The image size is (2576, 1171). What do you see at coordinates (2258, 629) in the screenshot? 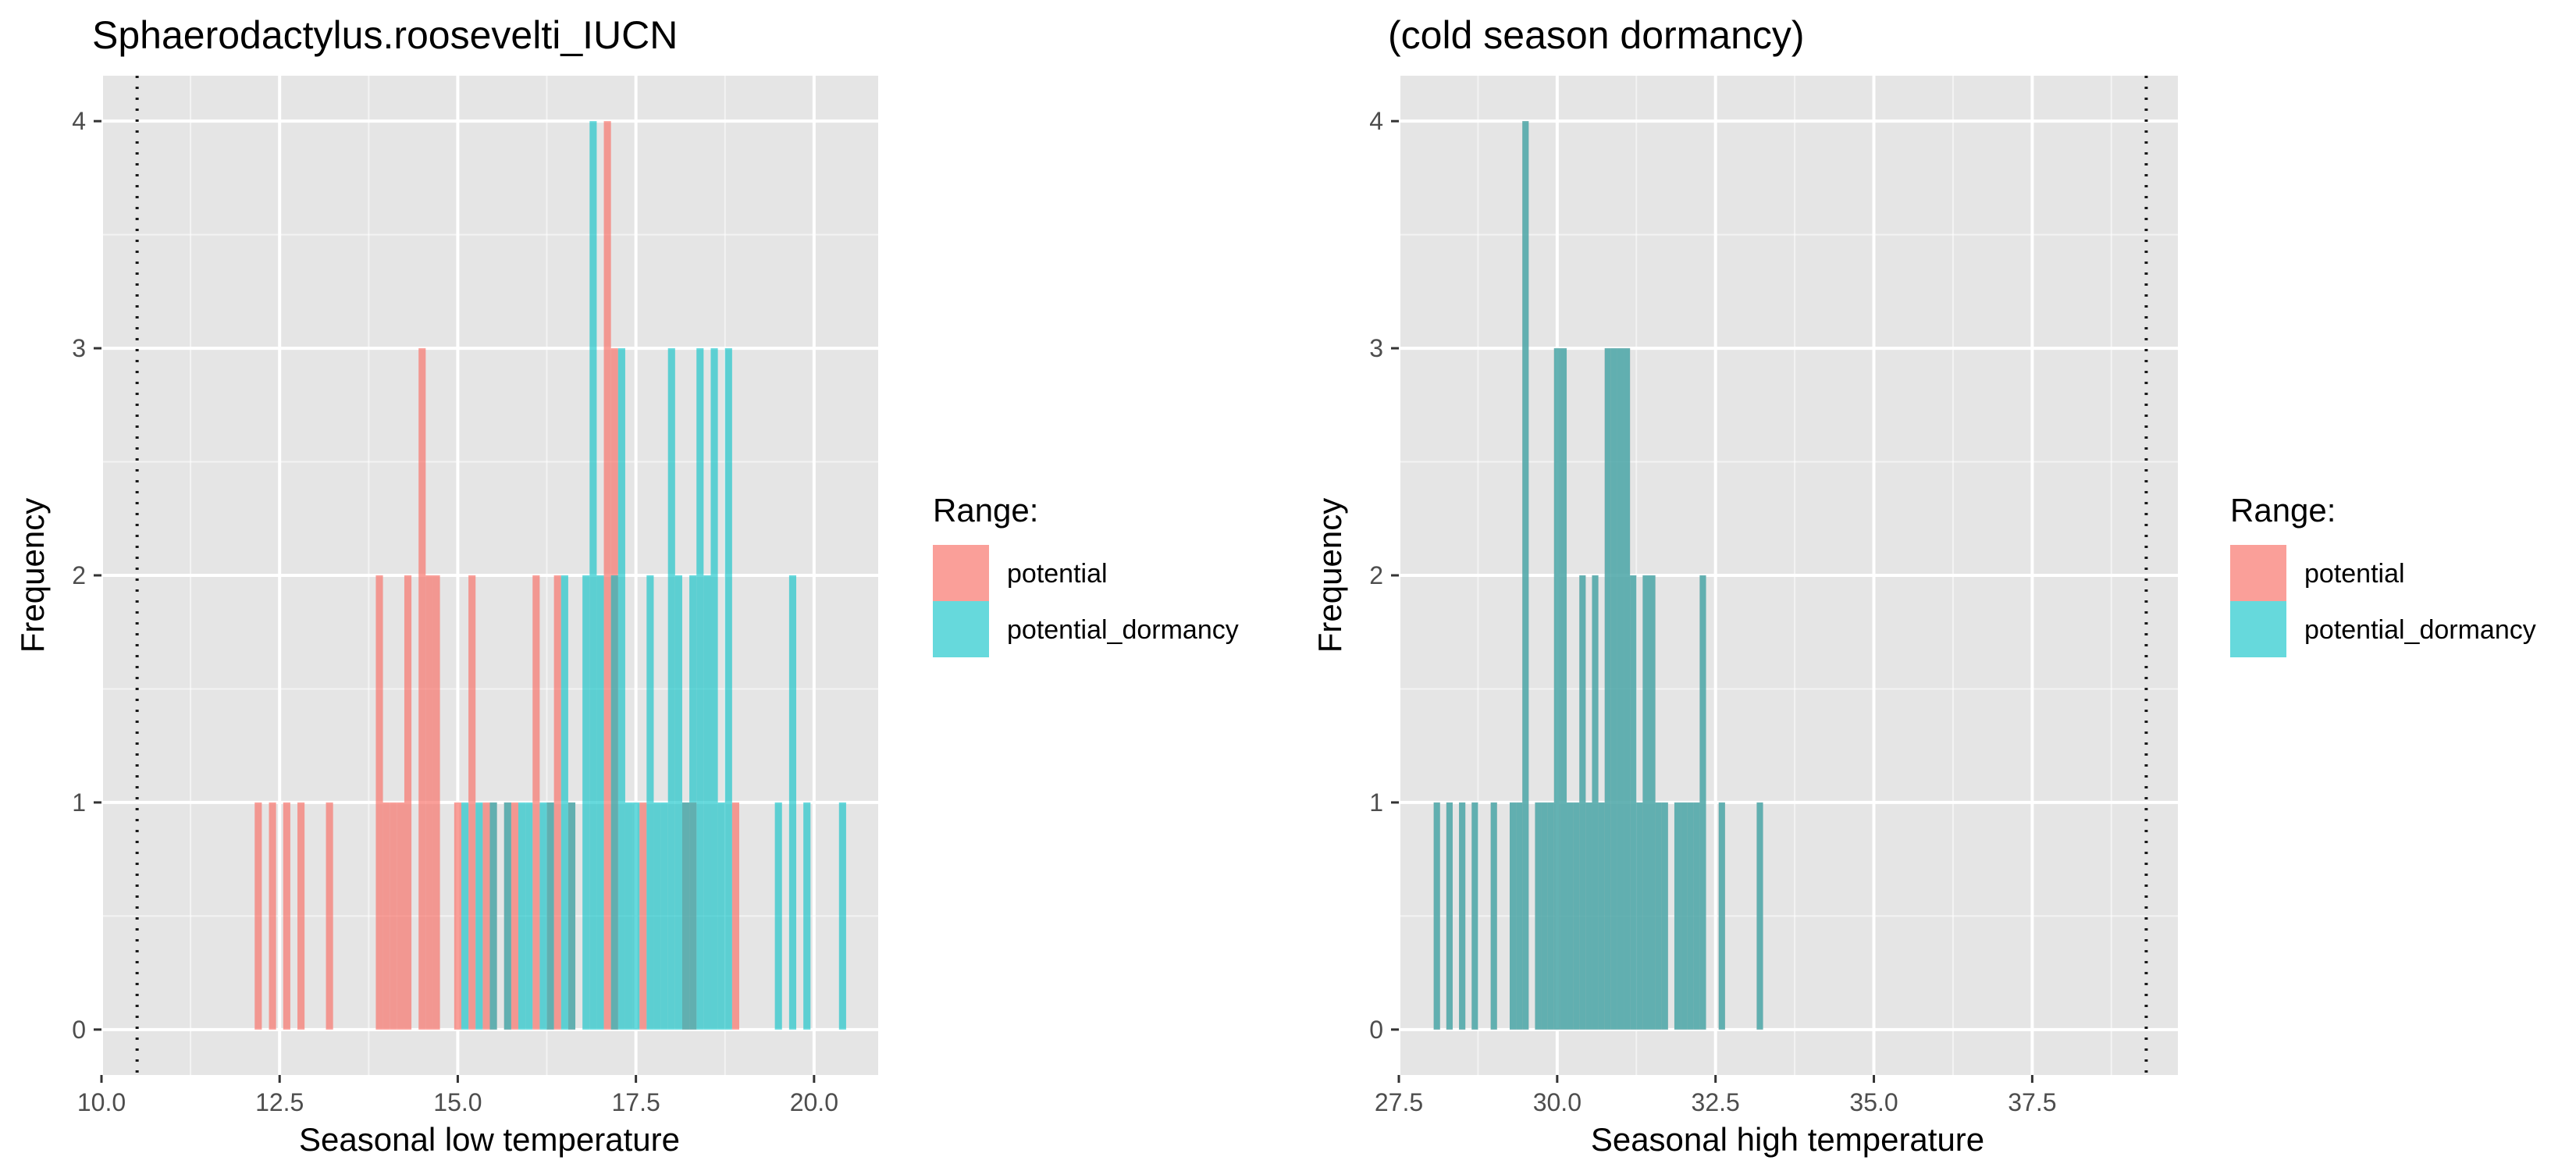
I see `right-legend-swatch-potential-dormancy` at bounding box center [2258, 629].